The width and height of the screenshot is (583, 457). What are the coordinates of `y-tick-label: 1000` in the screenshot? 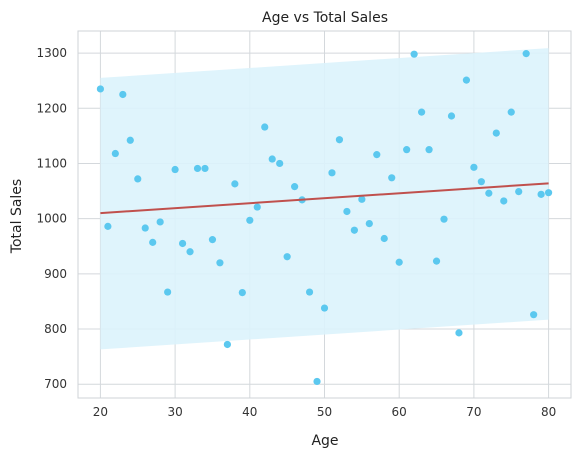 It's located at (51, 219).